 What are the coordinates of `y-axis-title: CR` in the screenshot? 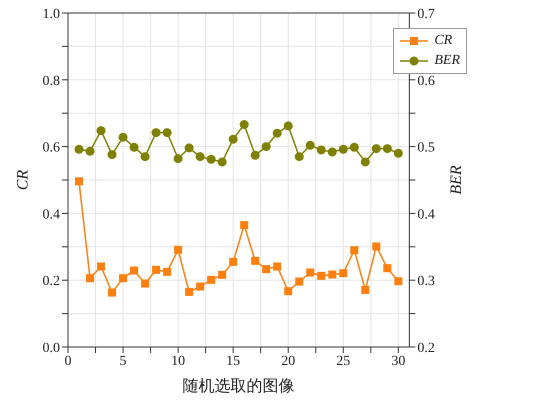 It's located at (23, 180).